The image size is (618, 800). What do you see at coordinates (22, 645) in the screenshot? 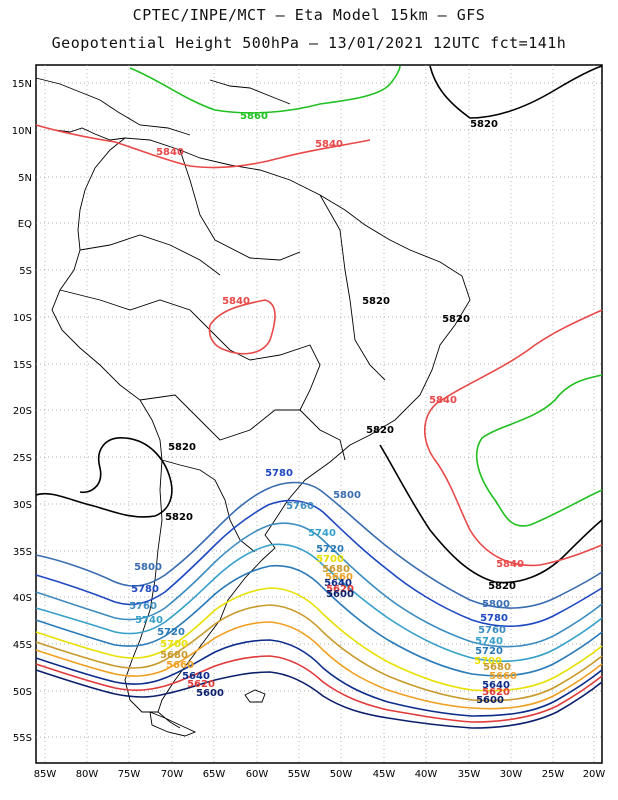
I see `lat-label-45s: 45S` at bounding box center [22, 645].